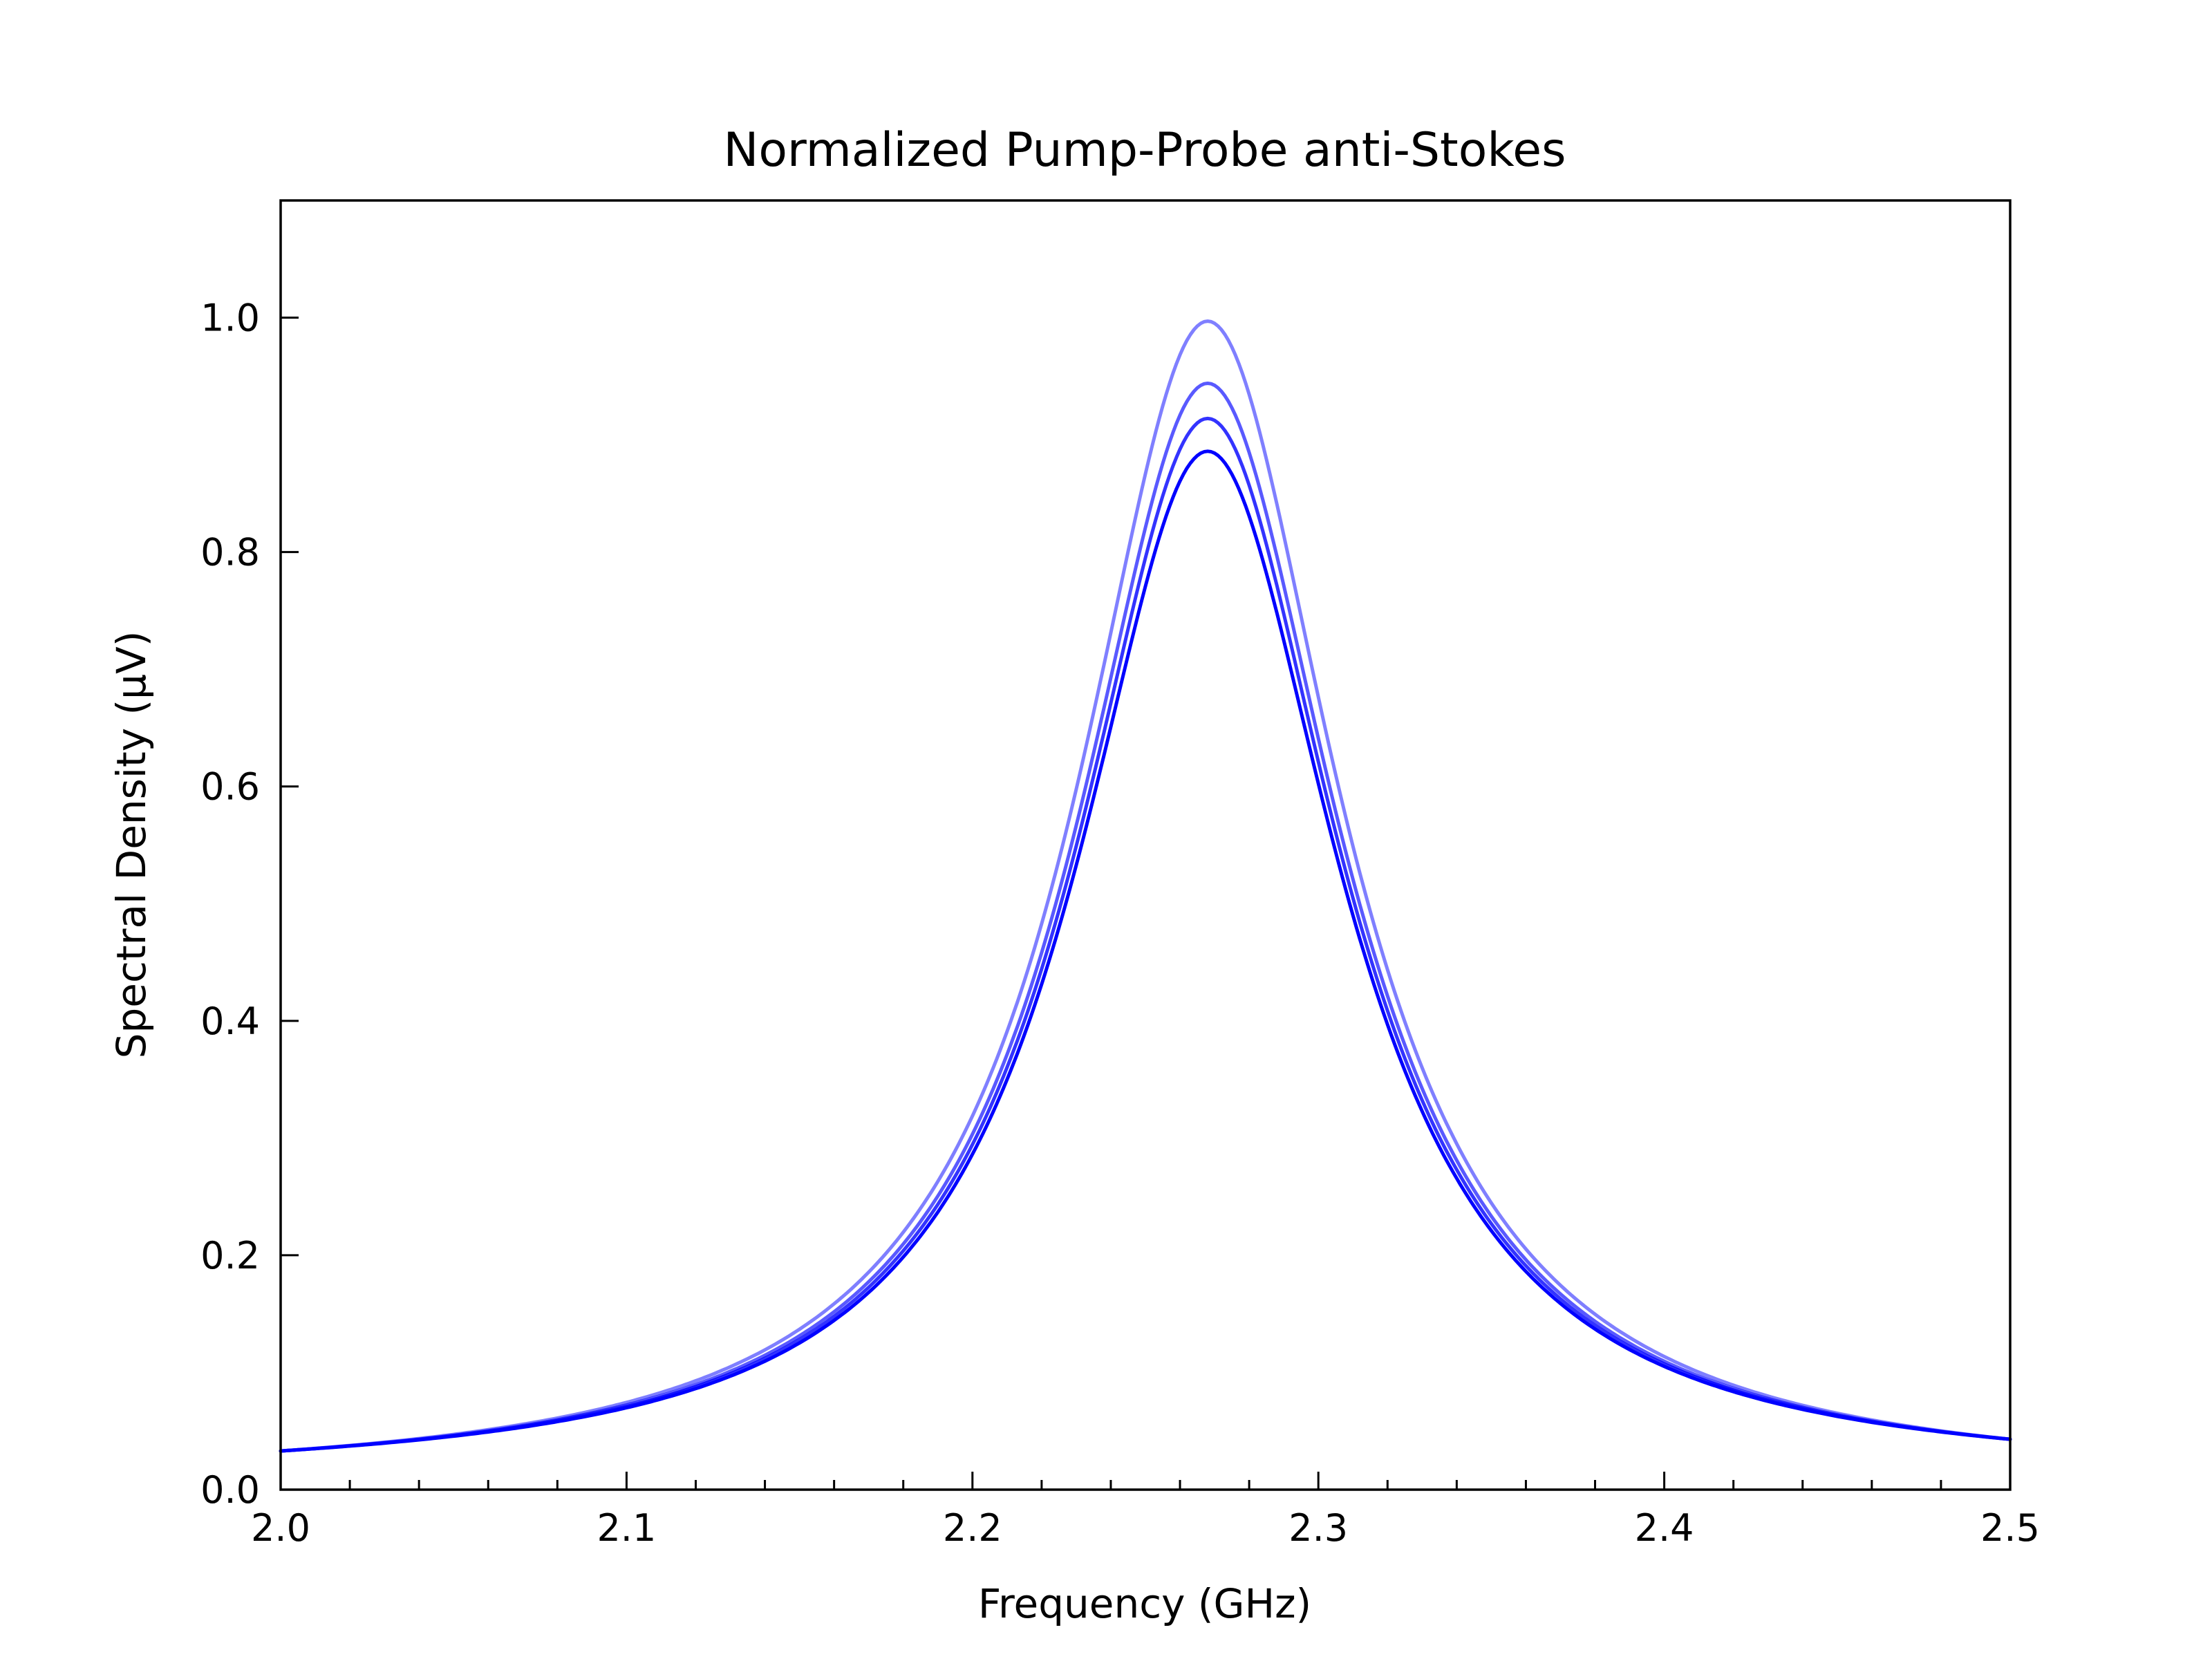 The image size is (2212, 1659). I want to click on y-axis-label: Spectral Density (μV), so click(131, 845).